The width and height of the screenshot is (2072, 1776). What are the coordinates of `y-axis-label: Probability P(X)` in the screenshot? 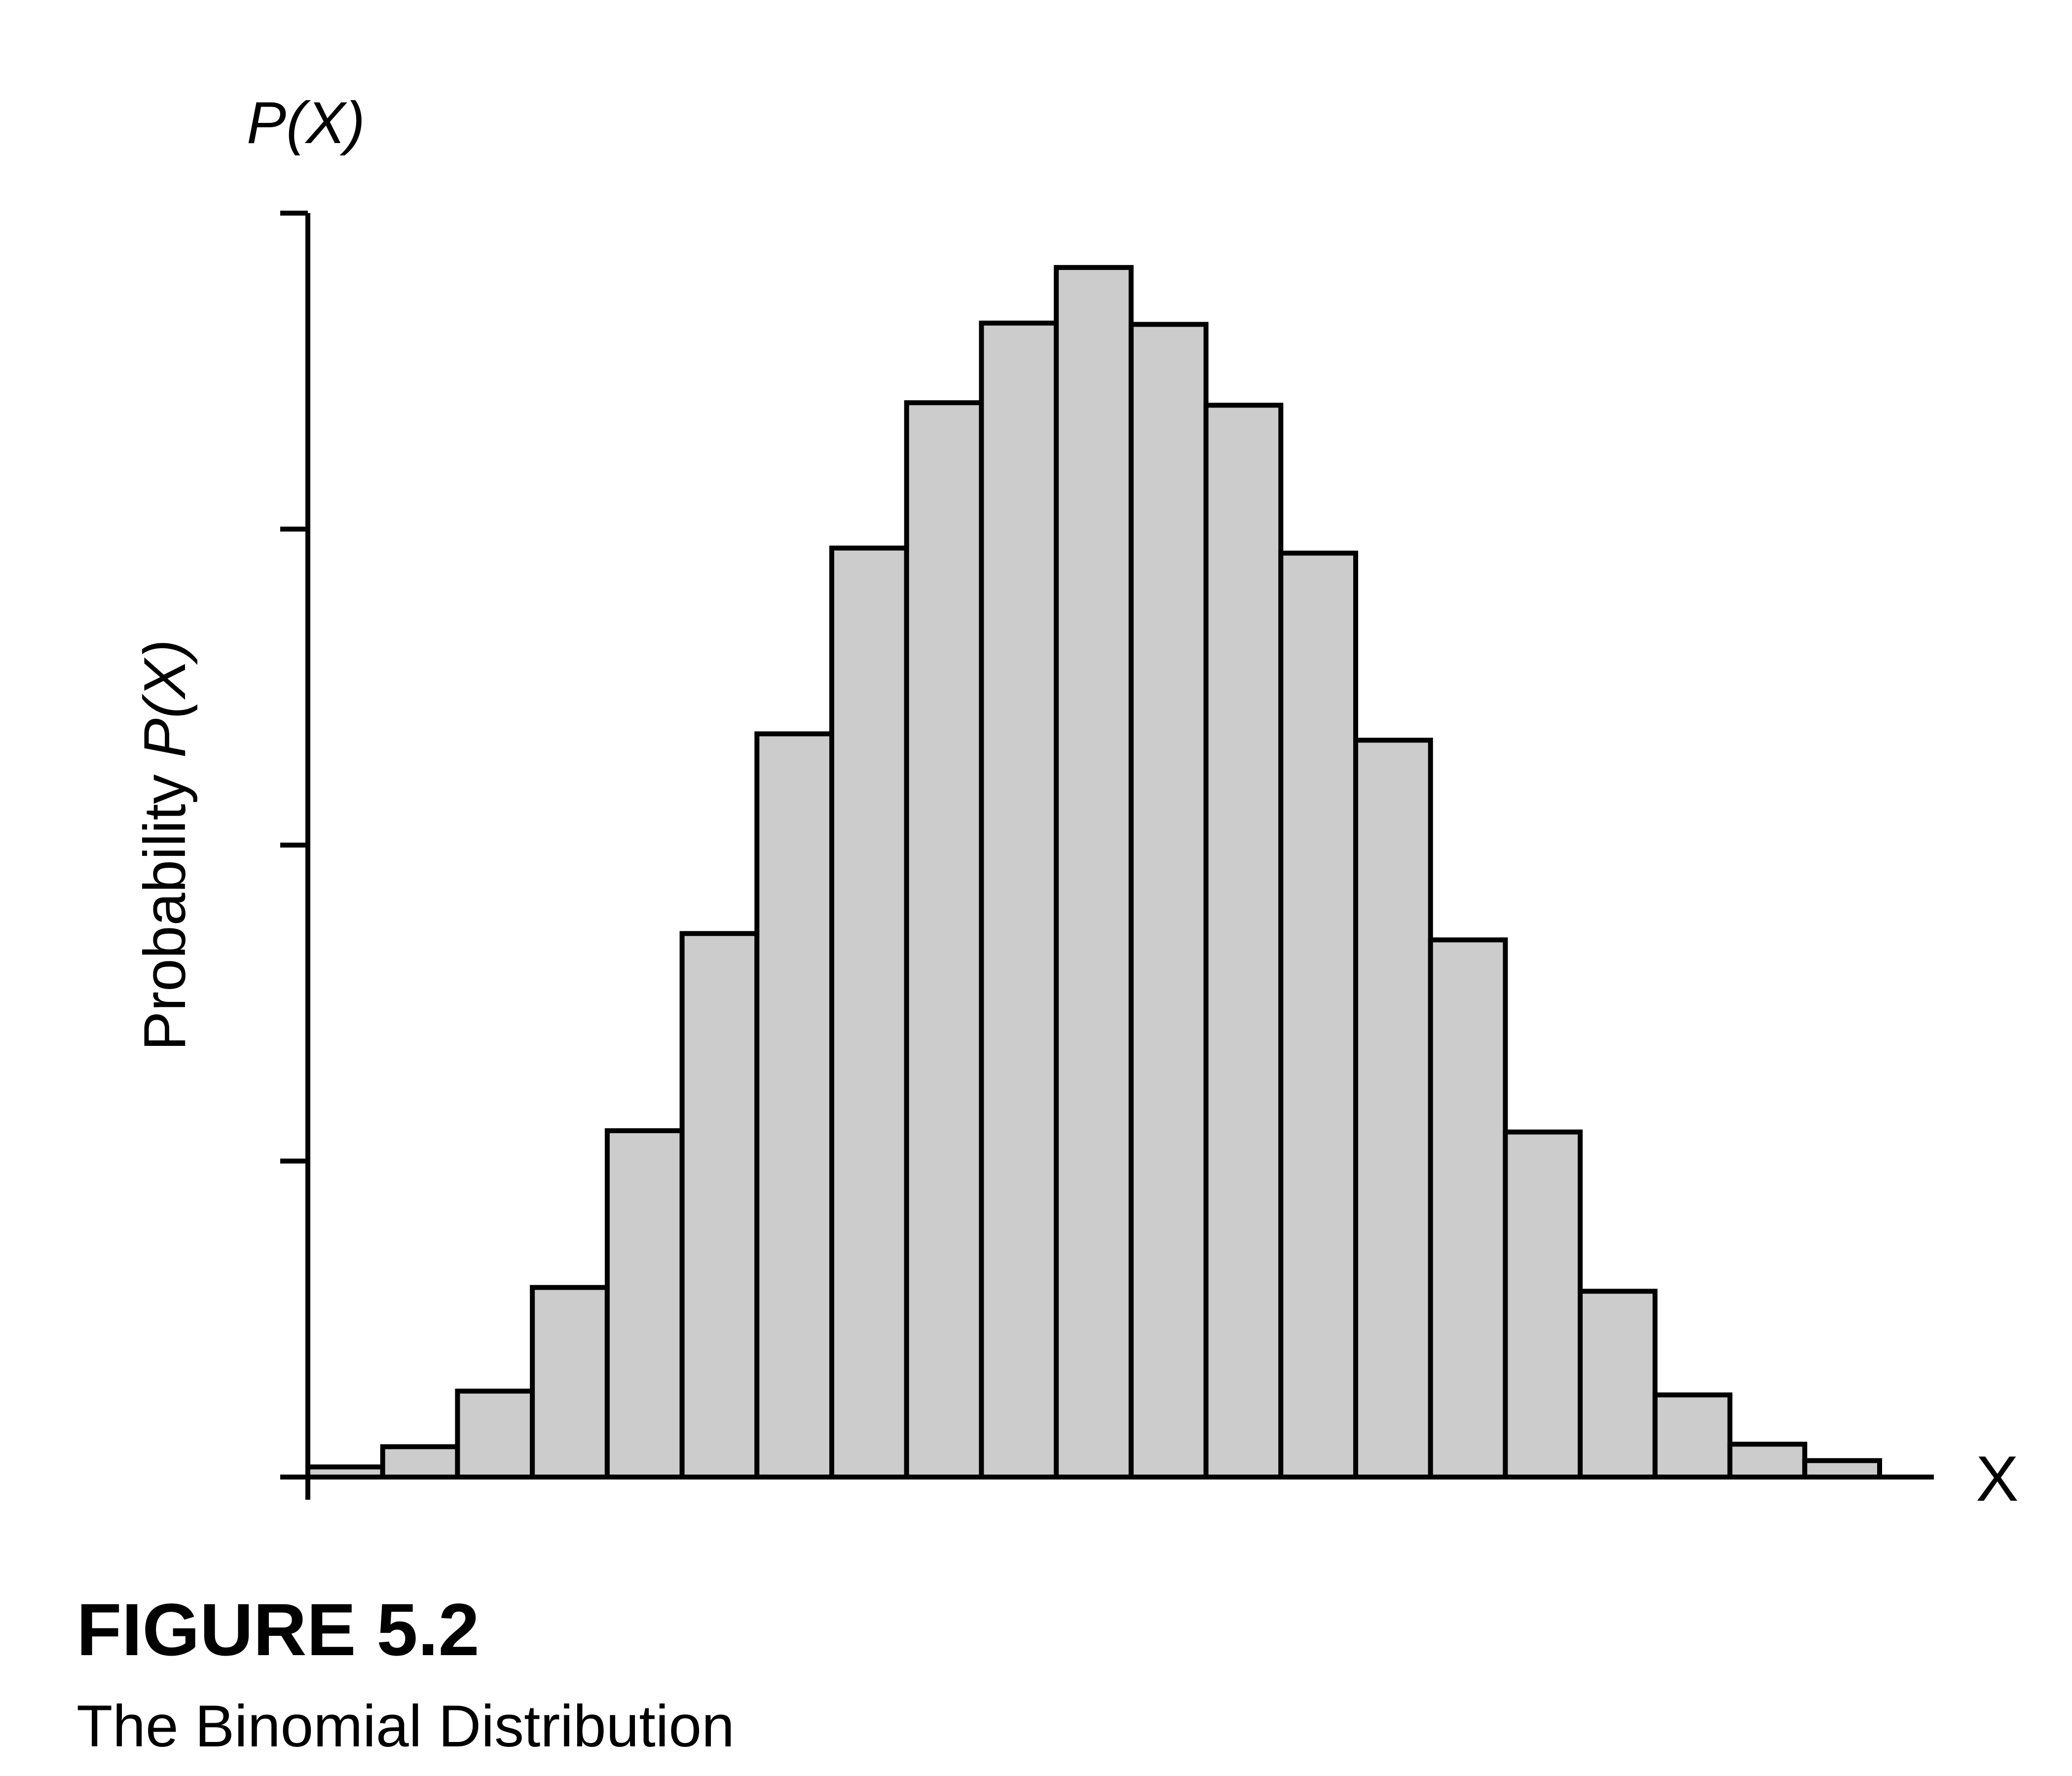 It's located at (165, 845).